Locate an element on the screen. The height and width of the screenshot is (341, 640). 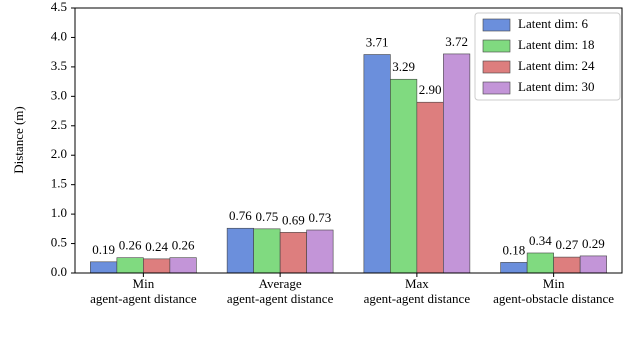
value-label: 0.75 is located at coordinates (267, 216).